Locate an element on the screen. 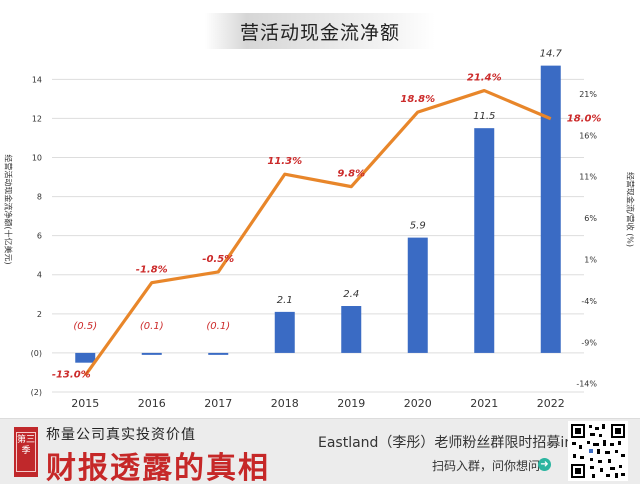 The image size is (640, 487). bar-value-label: (0.5) is located at coordinates (85, 326).